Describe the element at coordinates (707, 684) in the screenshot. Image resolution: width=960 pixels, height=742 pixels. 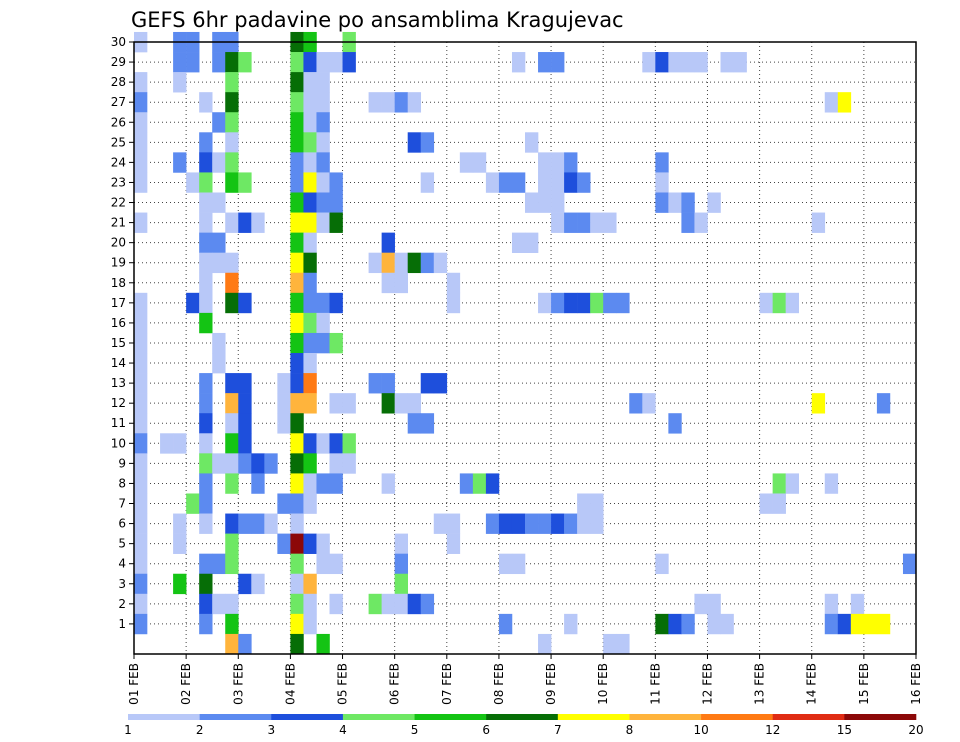
I see `x-tick-label: 12 FEB` at that location.